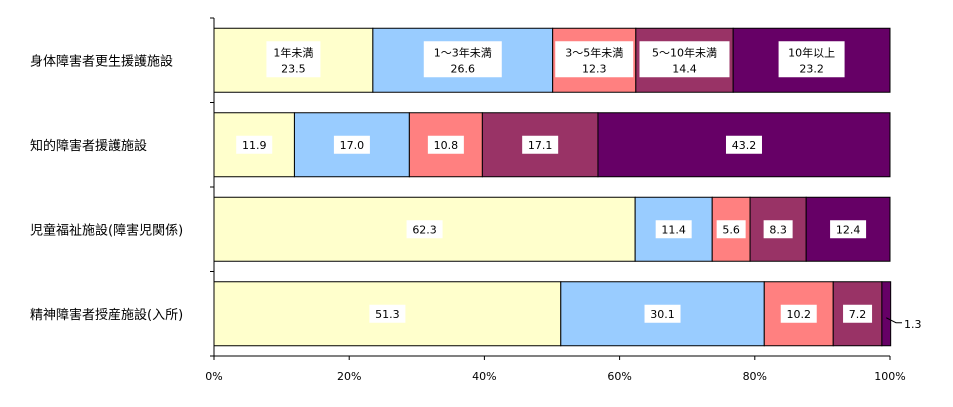 This screenshot has height=407, width=953. What do you see at coordinates (213, 376) in the screenshot?
I see `x-tick-label: 0%` at bounding box center [213, 376].